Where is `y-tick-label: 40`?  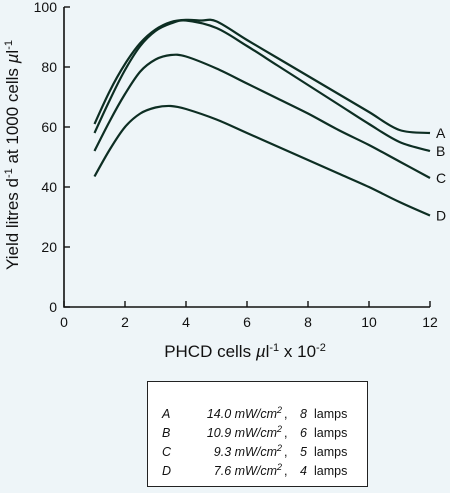 y-tick-label: 40 is located at coordinates (49, 187).